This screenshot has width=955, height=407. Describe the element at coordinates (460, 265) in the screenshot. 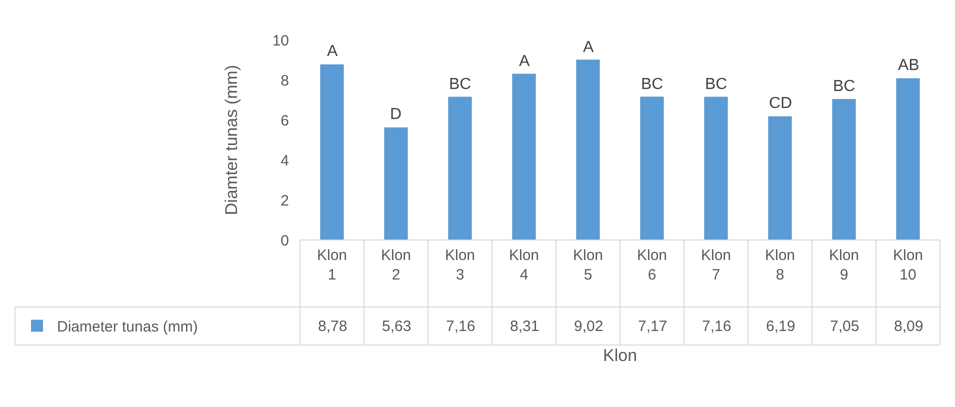

I see `x-tick-label: Klon 3` at that location.